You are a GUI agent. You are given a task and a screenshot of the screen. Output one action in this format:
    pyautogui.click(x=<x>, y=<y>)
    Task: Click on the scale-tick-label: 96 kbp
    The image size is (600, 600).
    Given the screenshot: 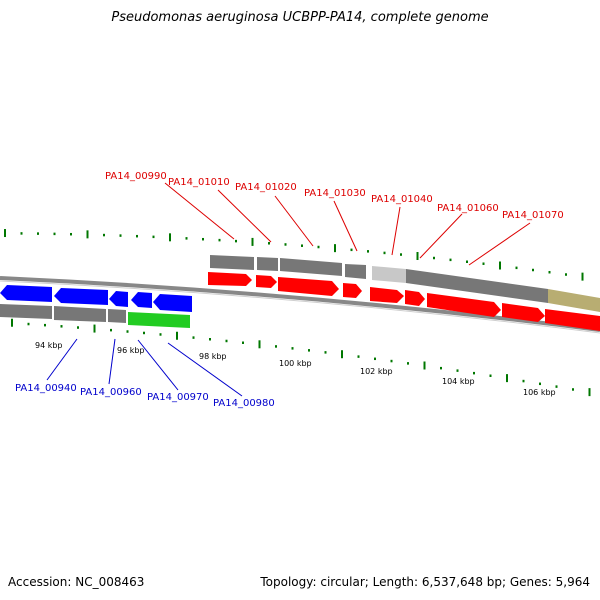 What is the action you would take?
    pyautogui.click(x=131, y=350)
    